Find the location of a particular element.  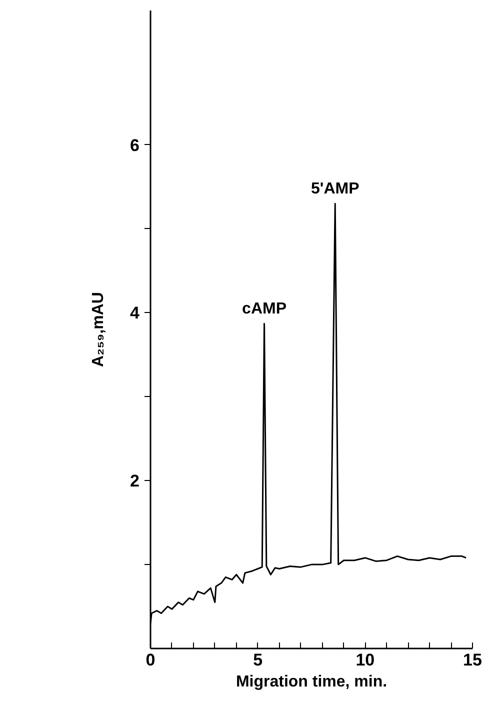

x-tick-label: 10 is located at coordinates (365, 660).